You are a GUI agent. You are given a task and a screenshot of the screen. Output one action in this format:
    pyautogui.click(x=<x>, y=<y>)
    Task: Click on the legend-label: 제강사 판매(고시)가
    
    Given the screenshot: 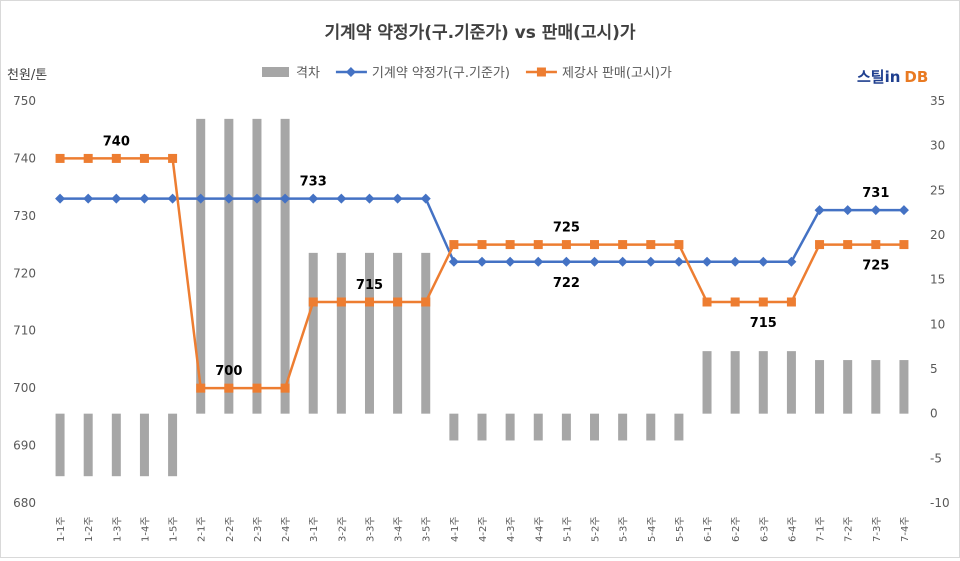 What is the action you would take?
    pyautogui.click(x=617, y=73)
    